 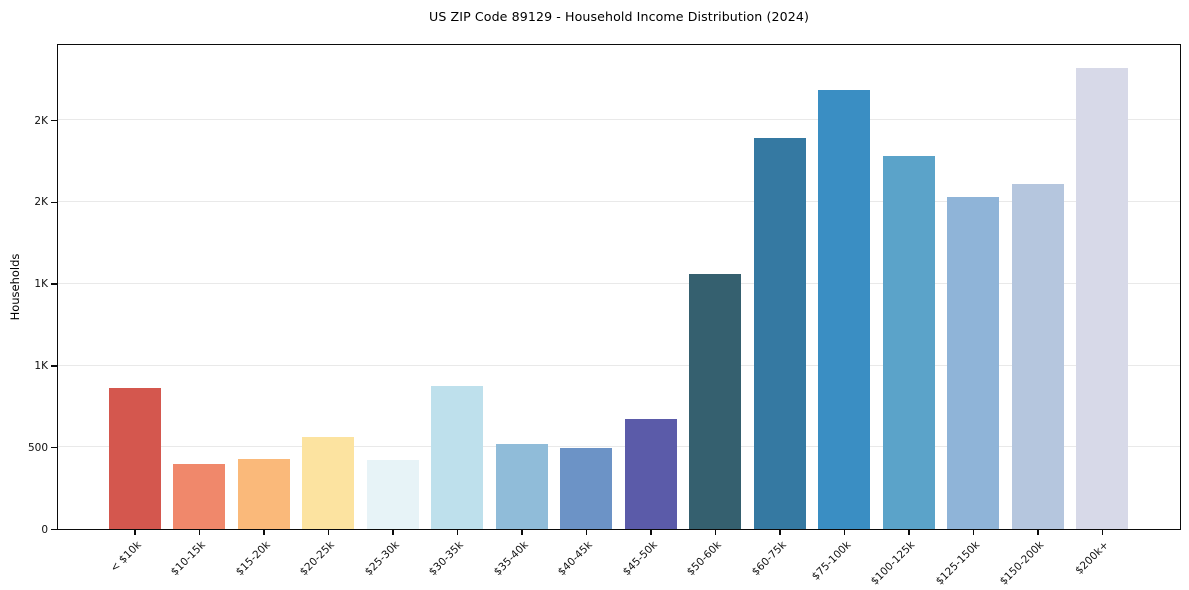 I want to click on bar-$10-15k, so click(x=199, y=496).